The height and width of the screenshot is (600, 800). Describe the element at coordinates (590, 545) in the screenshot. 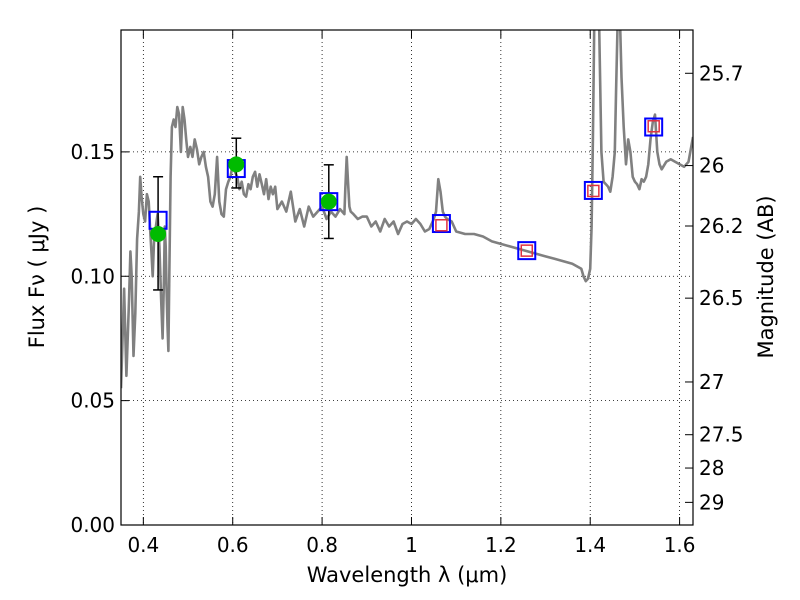

I see `x-tick-label: 1.4` at that location.